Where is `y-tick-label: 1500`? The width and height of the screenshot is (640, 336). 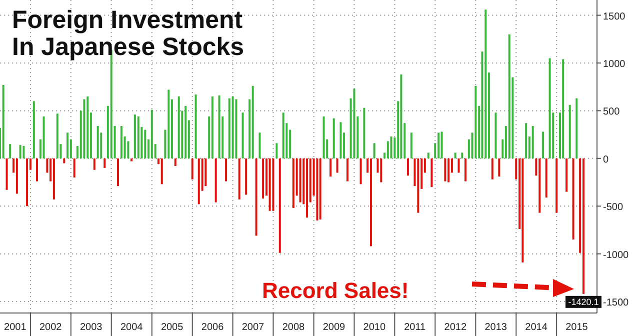 y-tick-label: 1500 is located at coordinates (614, 16).